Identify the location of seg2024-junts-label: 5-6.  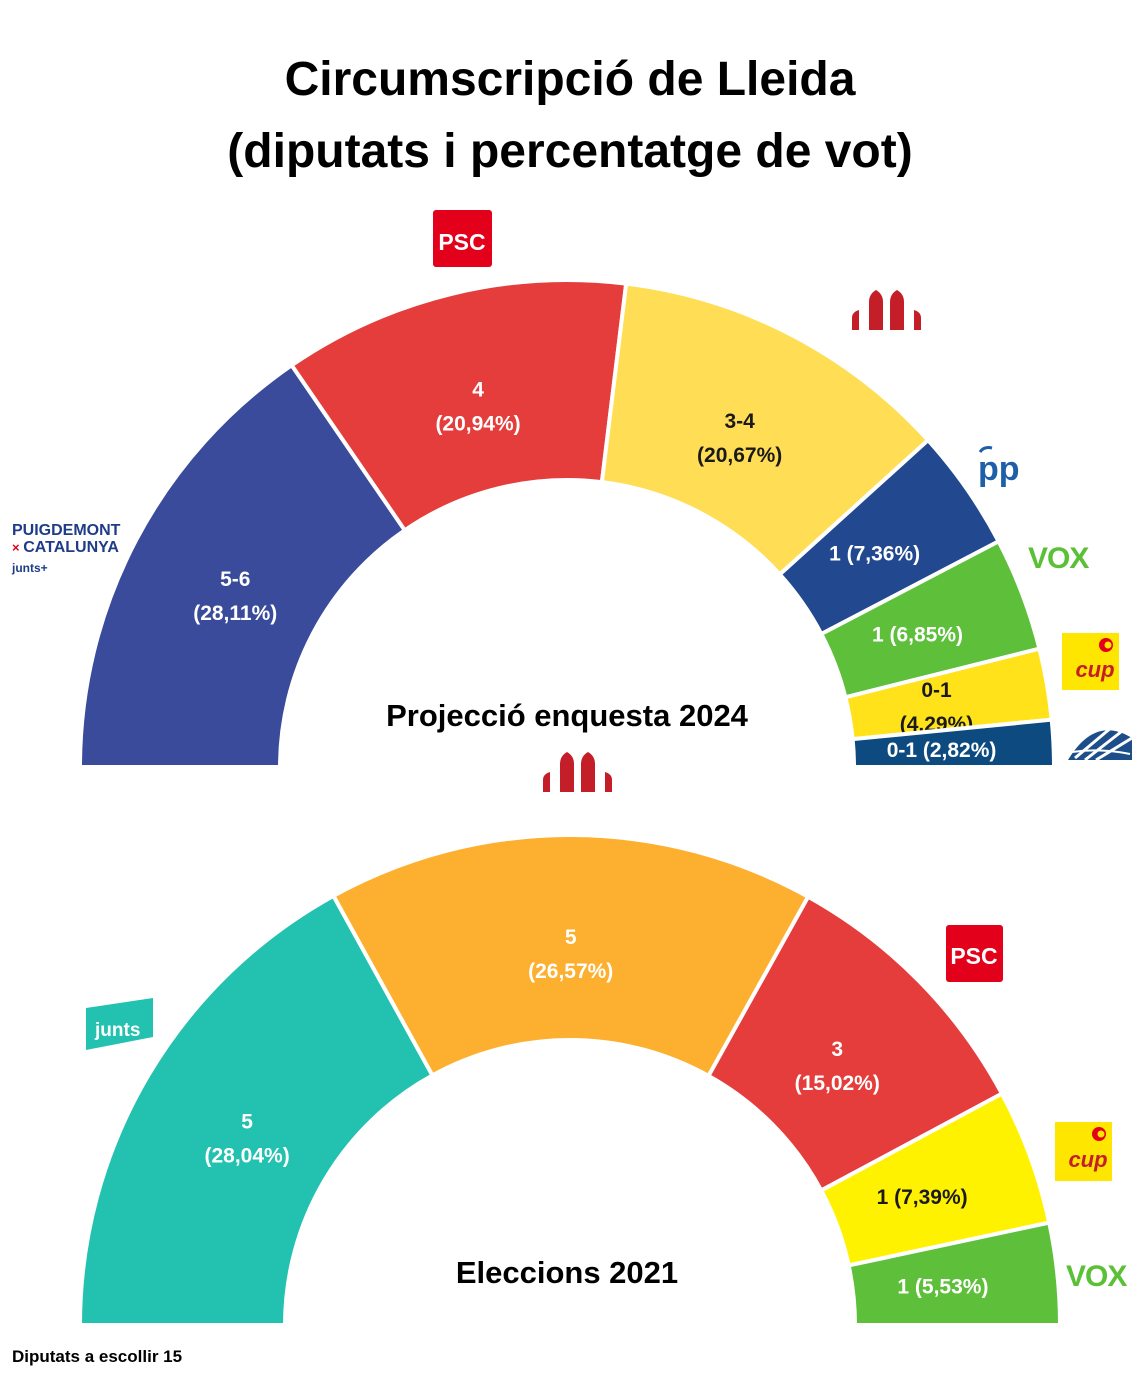
(235, 579).